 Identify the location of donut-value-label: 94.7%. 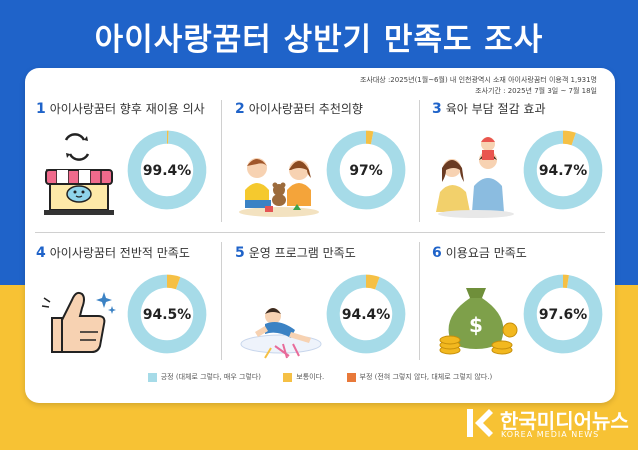
(563, 171).